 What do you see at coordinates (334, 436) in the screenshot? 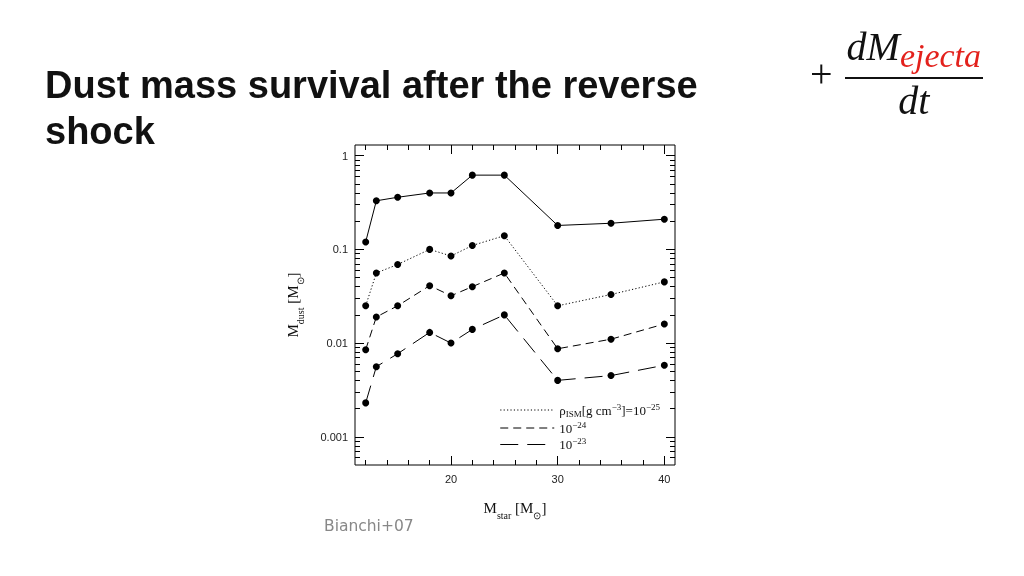
I see `y-tick-label: 0.001` at bounding box center [334, 436].